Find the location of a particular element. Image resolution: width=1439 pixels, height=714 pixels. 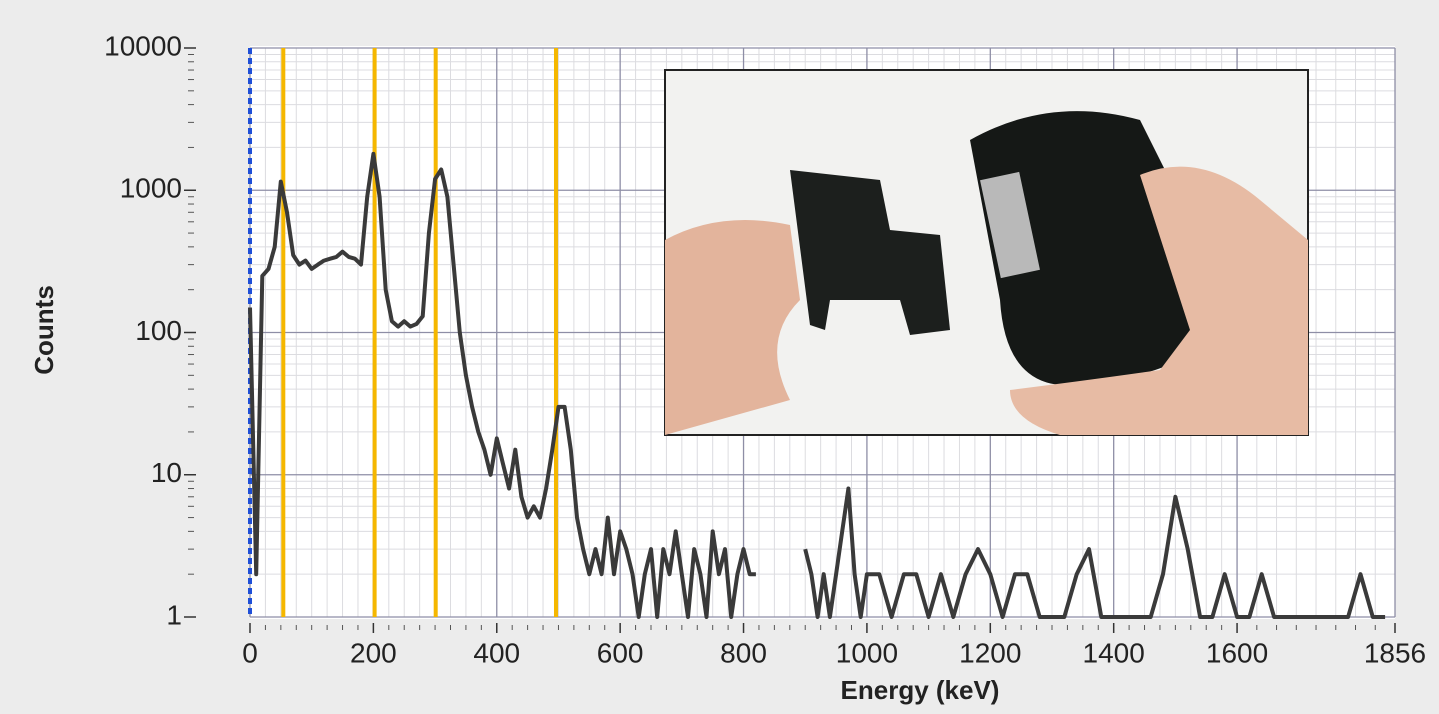

x-tick-label: 400 is located at coordinates (496, 652).